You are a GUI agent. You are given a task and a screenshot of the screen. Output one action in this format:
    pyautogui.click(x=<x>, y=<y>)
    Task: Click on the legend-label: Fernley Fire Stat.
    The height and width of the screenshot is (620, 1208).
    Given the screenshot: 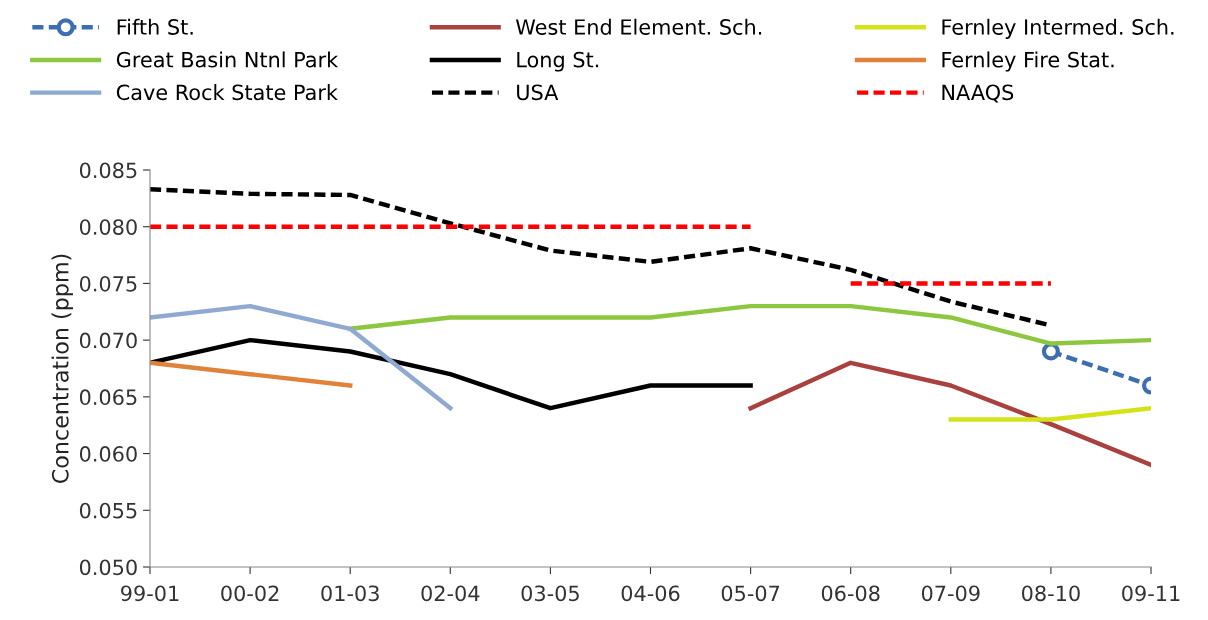 What is the action you would take?
    pyautogui.click(x=1028, y=61)
    